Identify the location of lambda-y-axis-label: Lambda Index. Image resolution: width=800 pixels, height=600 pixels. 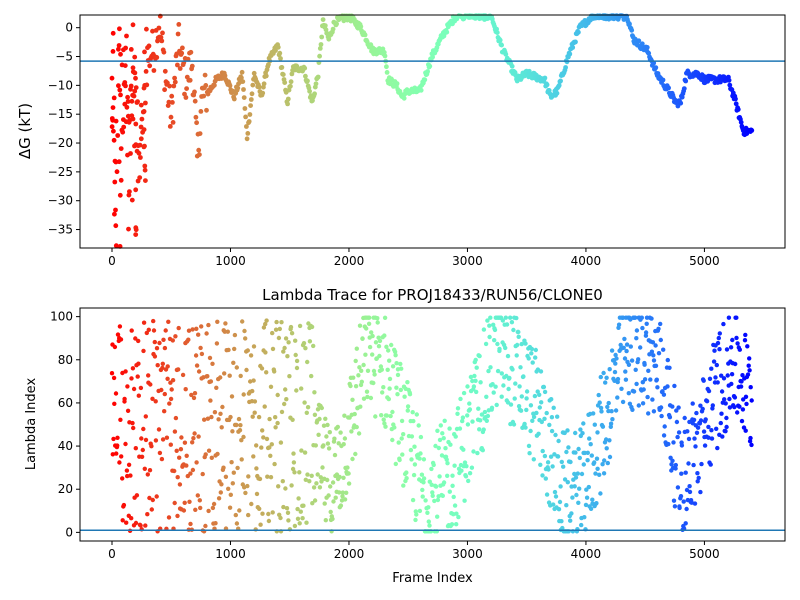
(31, 424).